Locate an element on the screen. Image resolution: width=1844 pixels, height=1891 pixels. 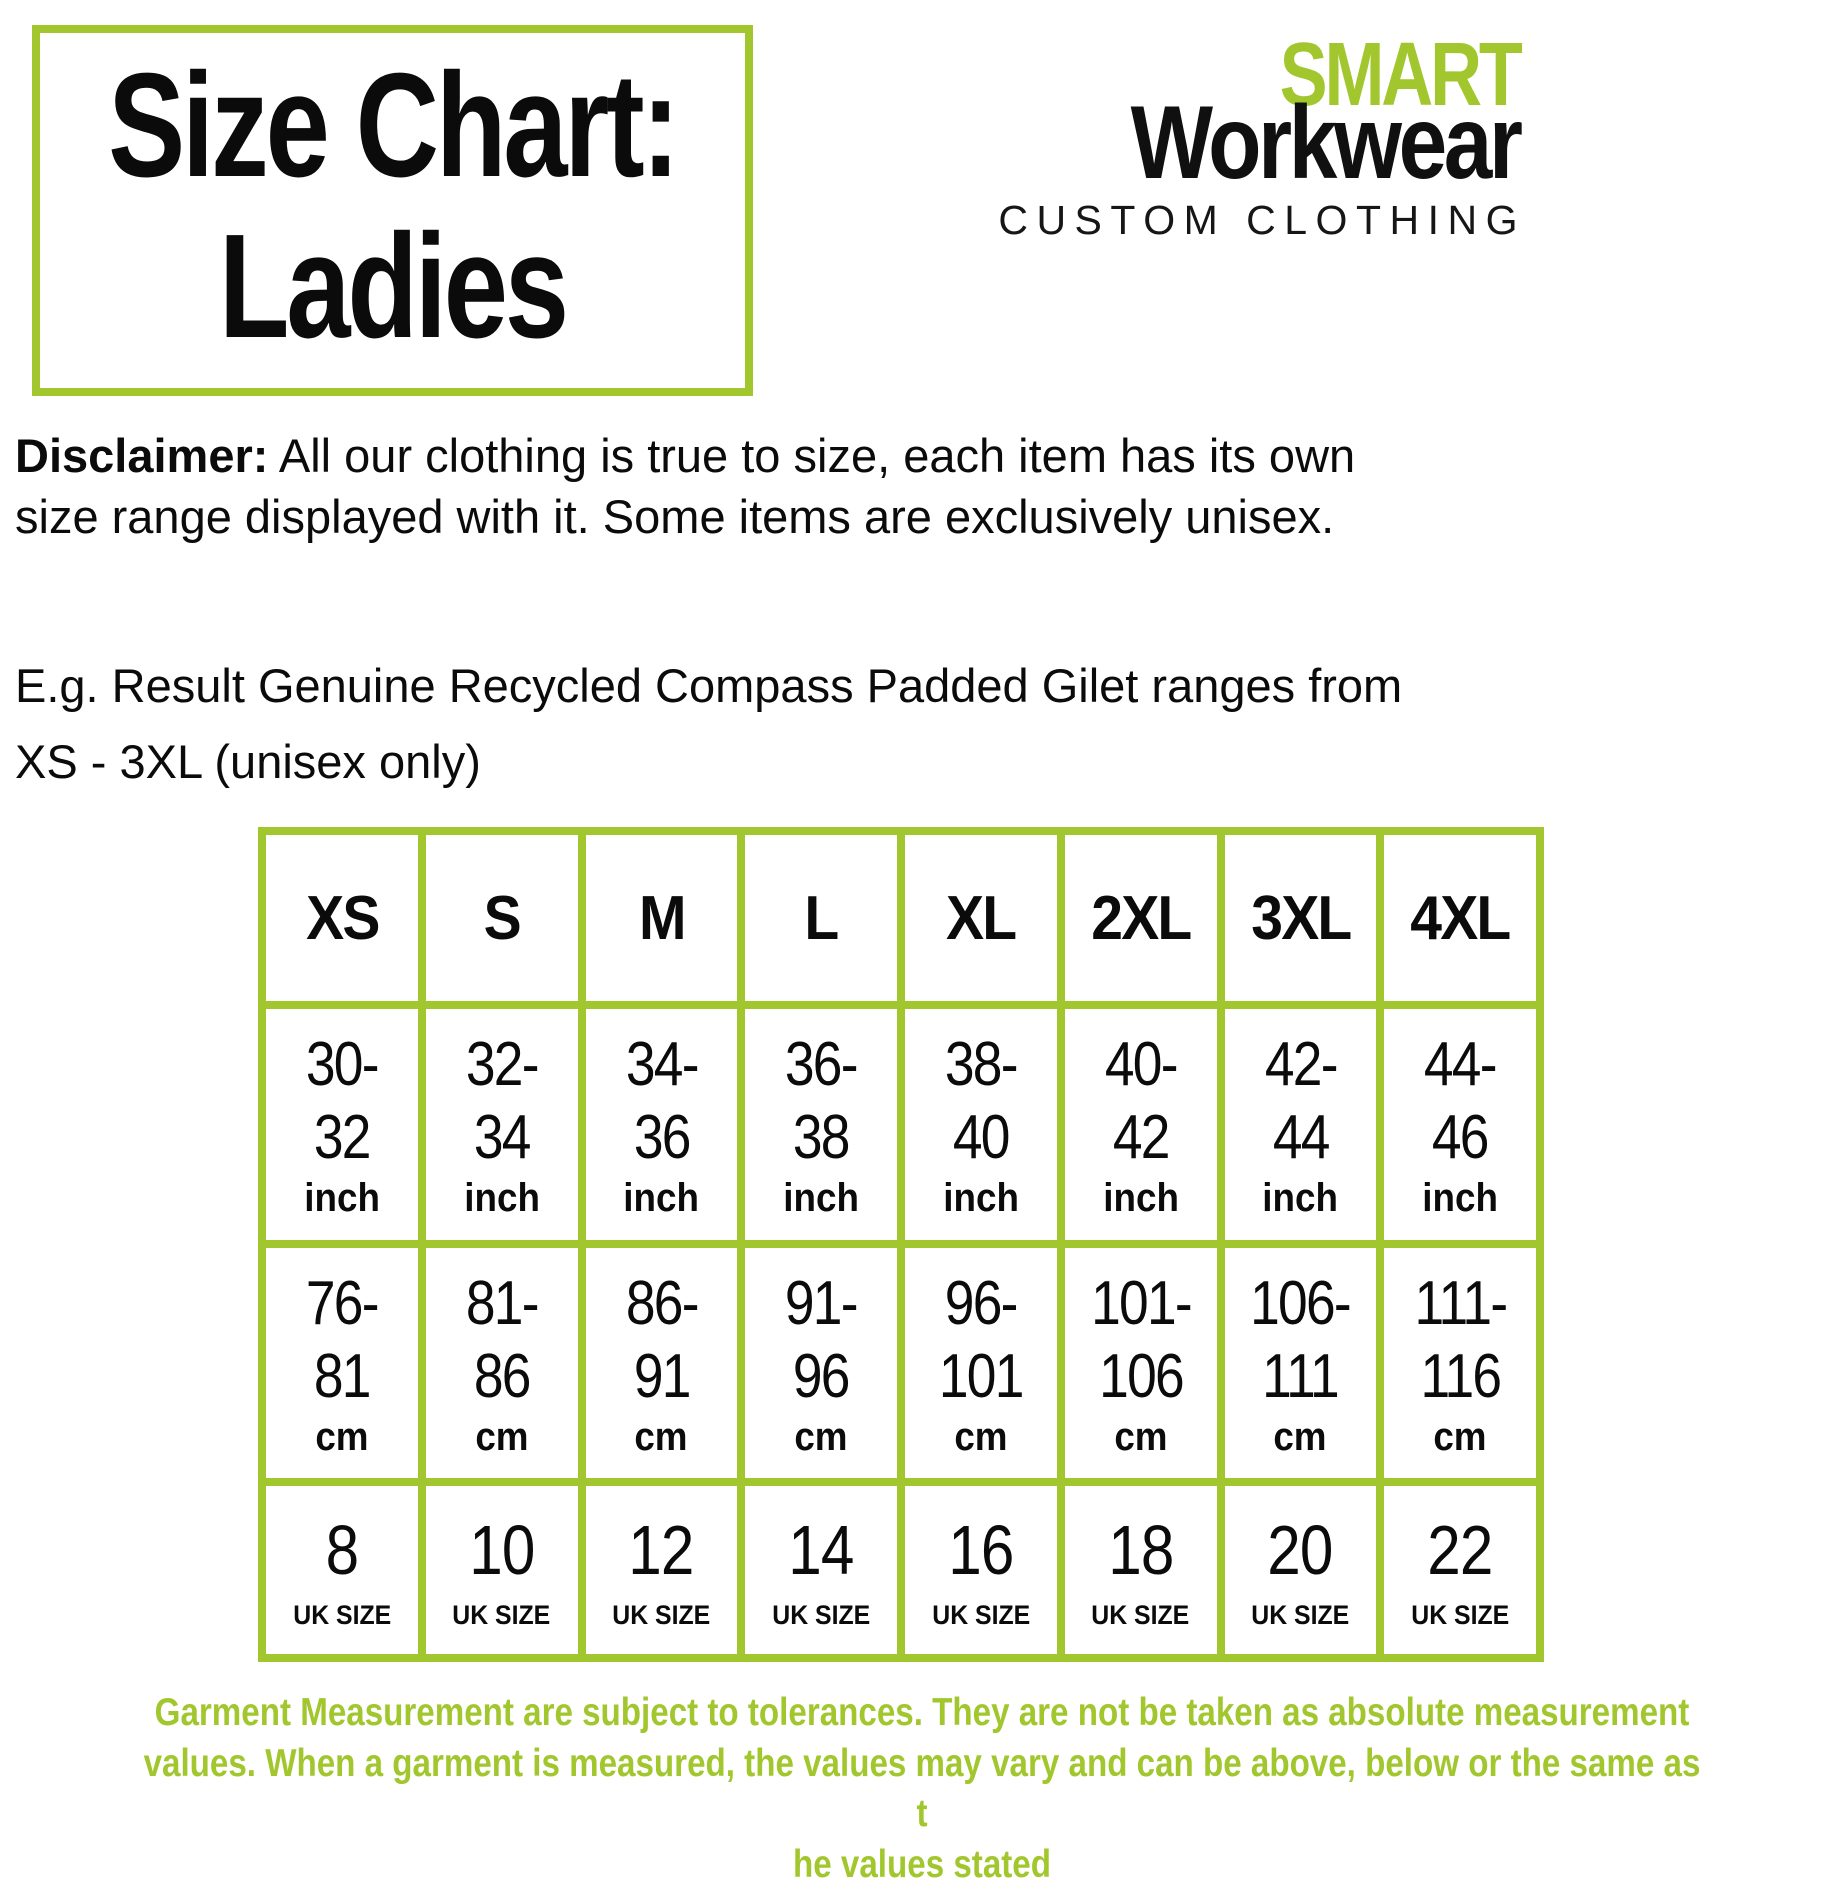
page-title-line-2: Ladies is located at coordinates (393, 286).